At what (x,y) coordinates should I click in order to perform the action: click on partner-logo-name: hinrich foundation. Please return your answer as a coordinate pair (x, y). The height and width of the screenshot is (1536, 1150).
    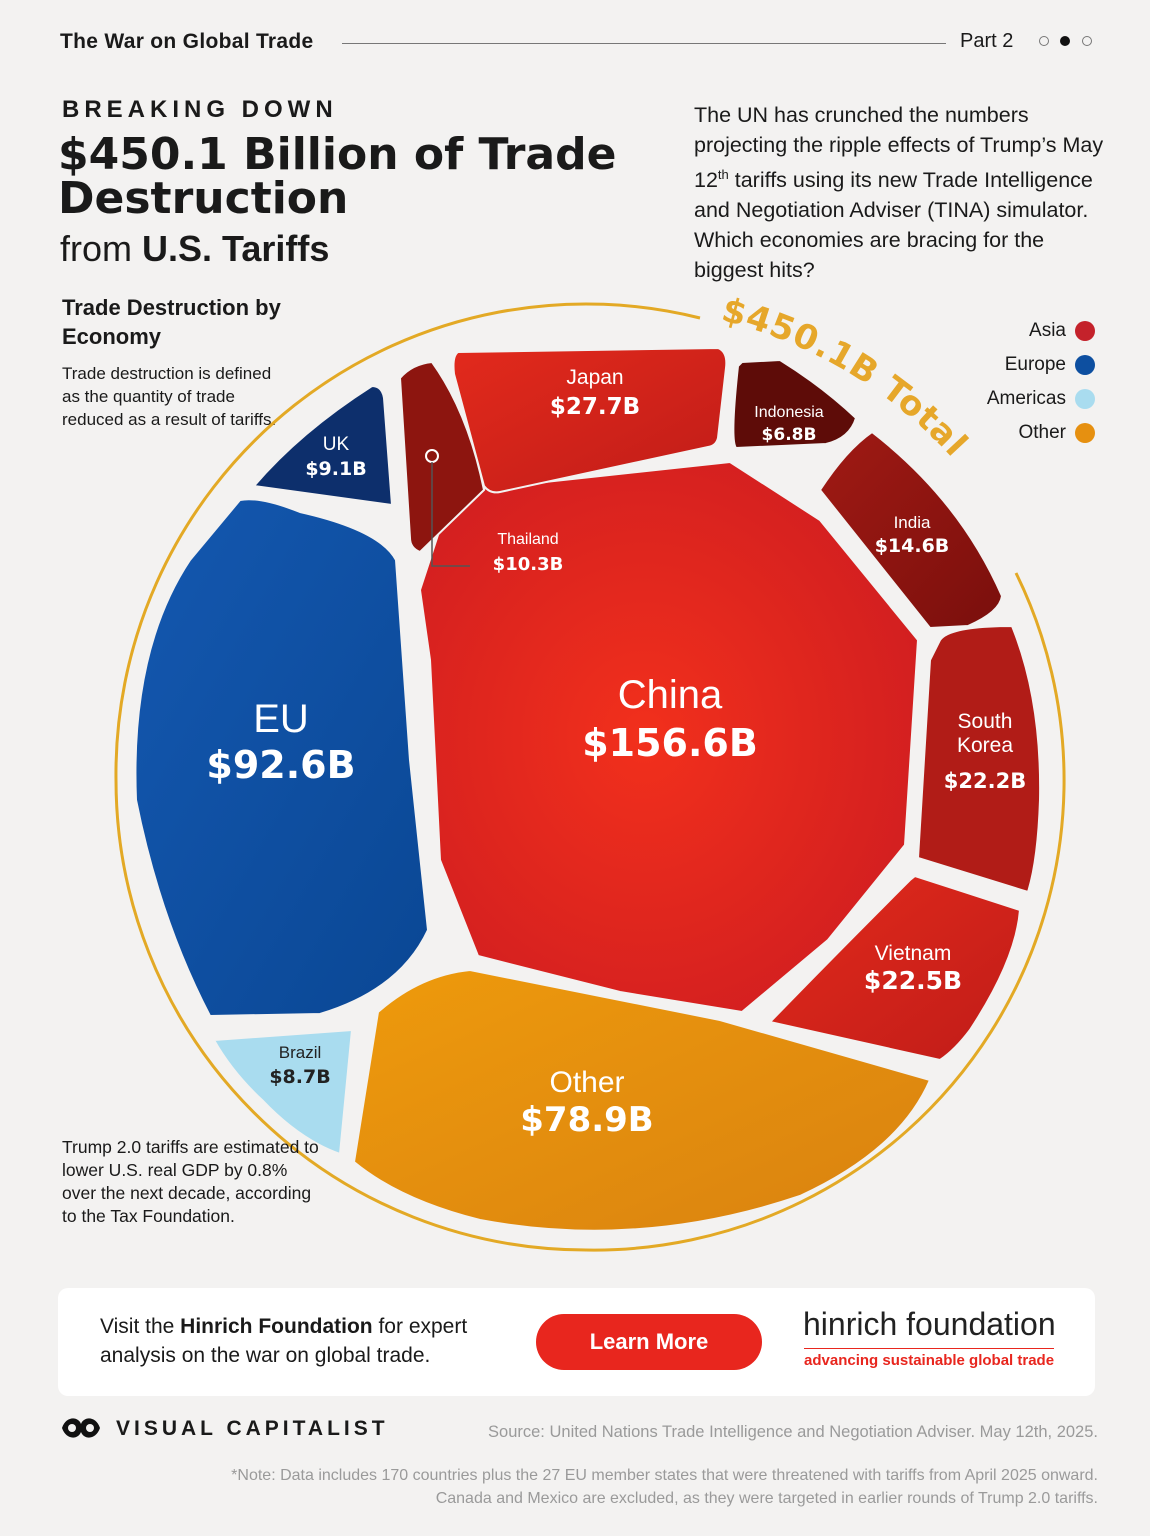
    Looking at the image, I should click on (929, 1324).